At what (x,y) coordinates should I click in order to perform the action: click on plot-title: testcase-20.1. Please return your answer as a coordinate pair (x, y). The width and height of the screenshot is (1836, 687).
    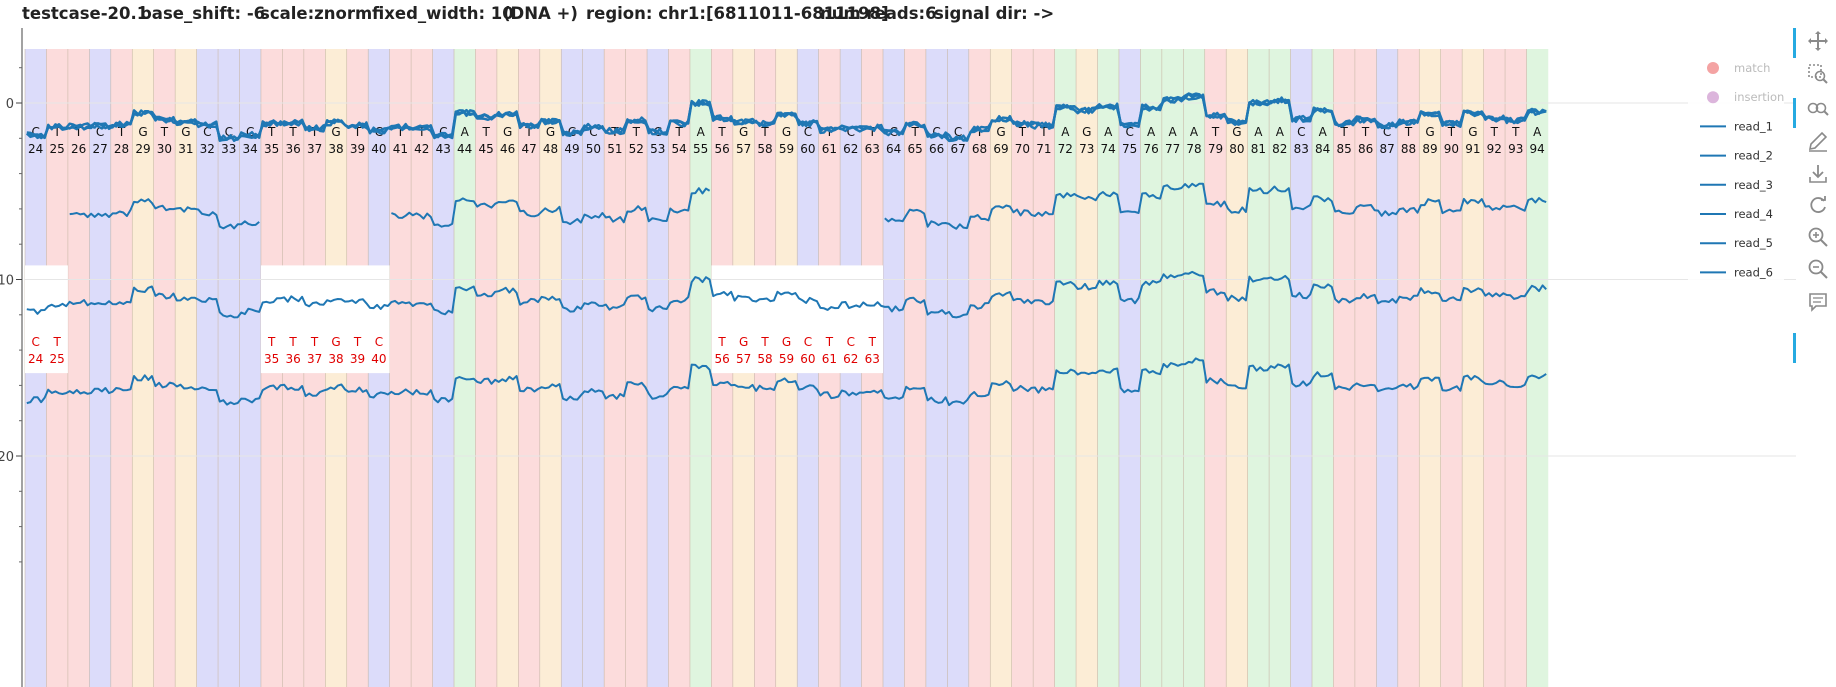
    Looking at the image, I should click on (85, 13).